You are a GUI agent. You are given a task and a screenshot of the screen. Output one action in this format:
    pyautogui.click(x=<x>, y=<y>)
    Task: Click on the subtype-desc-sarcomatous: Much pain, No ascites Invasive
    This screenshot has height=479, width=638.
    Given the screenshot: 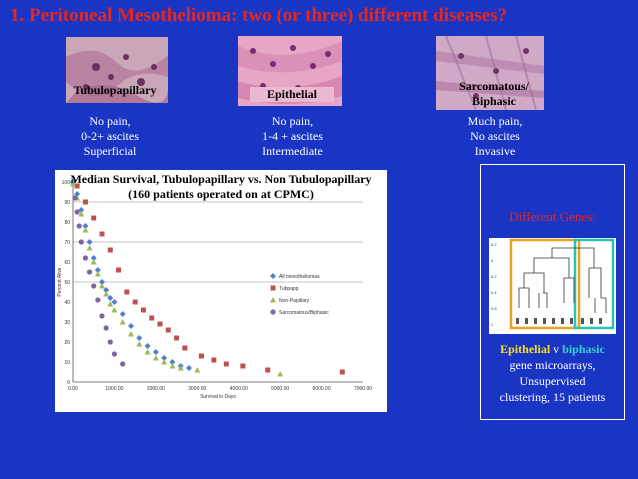 What is the action you would take?
    pyautogui.click(x=495, y=136)
    